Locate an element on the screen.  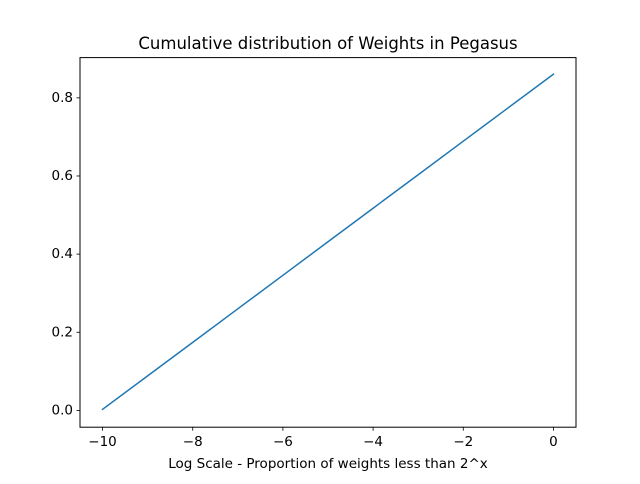
y-tick-label: 0.8 is located at coordinates (62, 98).